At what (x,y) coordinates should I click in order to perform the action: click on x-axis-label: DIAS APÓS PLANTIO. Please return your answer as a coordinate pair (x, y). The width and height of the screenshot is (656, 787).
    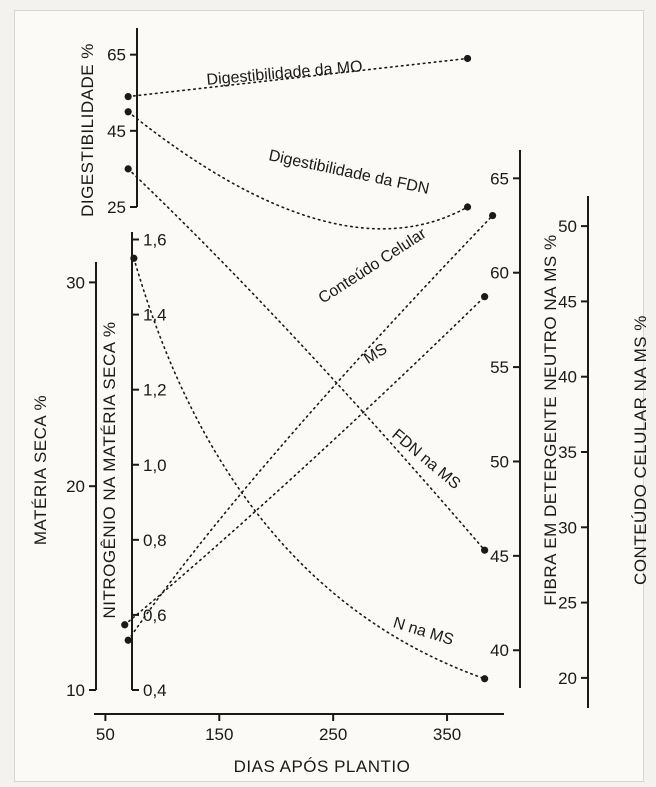
    Looking at the image, I should click on (322, 766).